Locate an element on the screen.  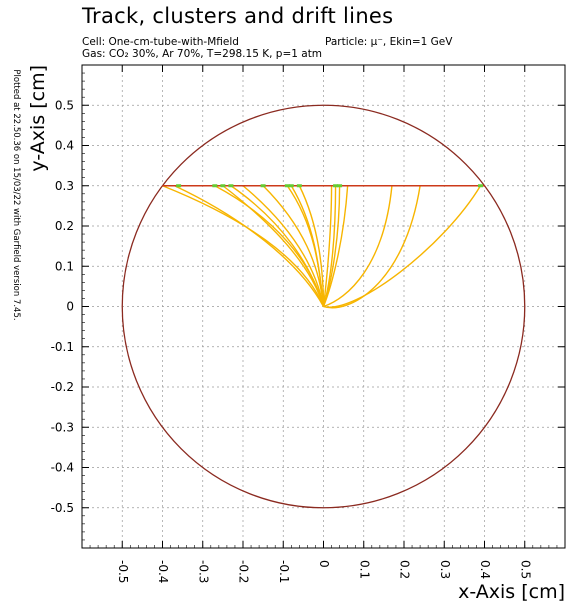
plot-title: Track, clusters and drift lines is located at coordinates (238, 16).